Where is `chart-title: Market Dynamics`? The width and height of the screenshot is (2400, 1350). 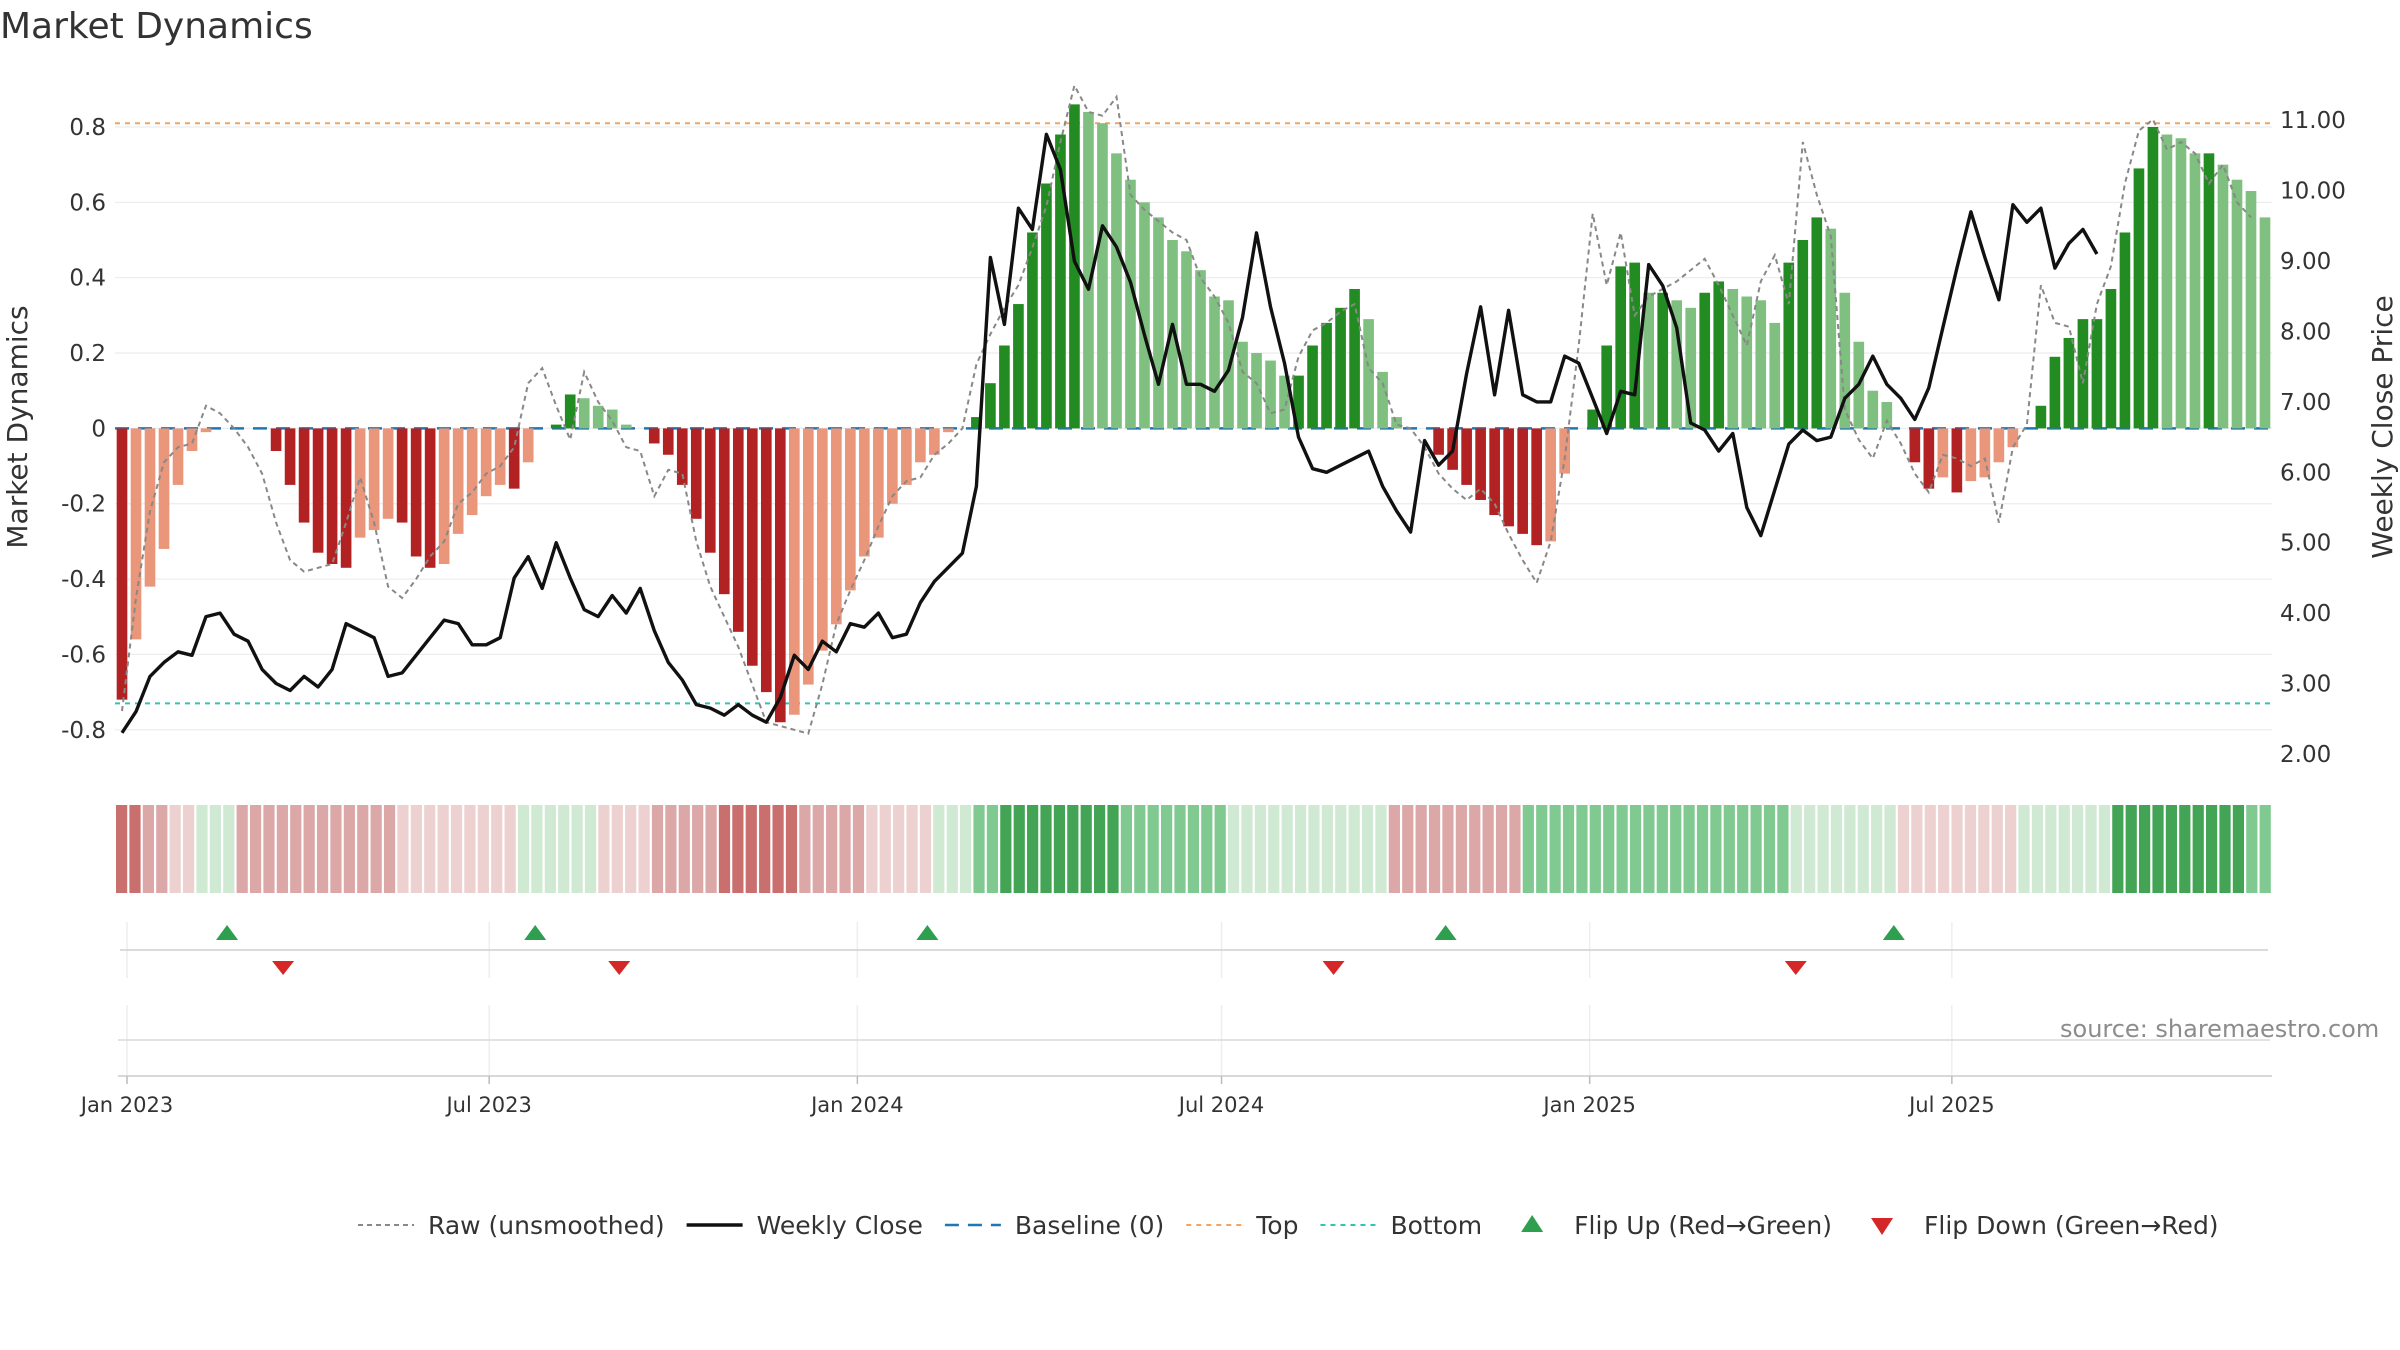 chart-title: Market Dynamics is located at coordinates (156, 26).